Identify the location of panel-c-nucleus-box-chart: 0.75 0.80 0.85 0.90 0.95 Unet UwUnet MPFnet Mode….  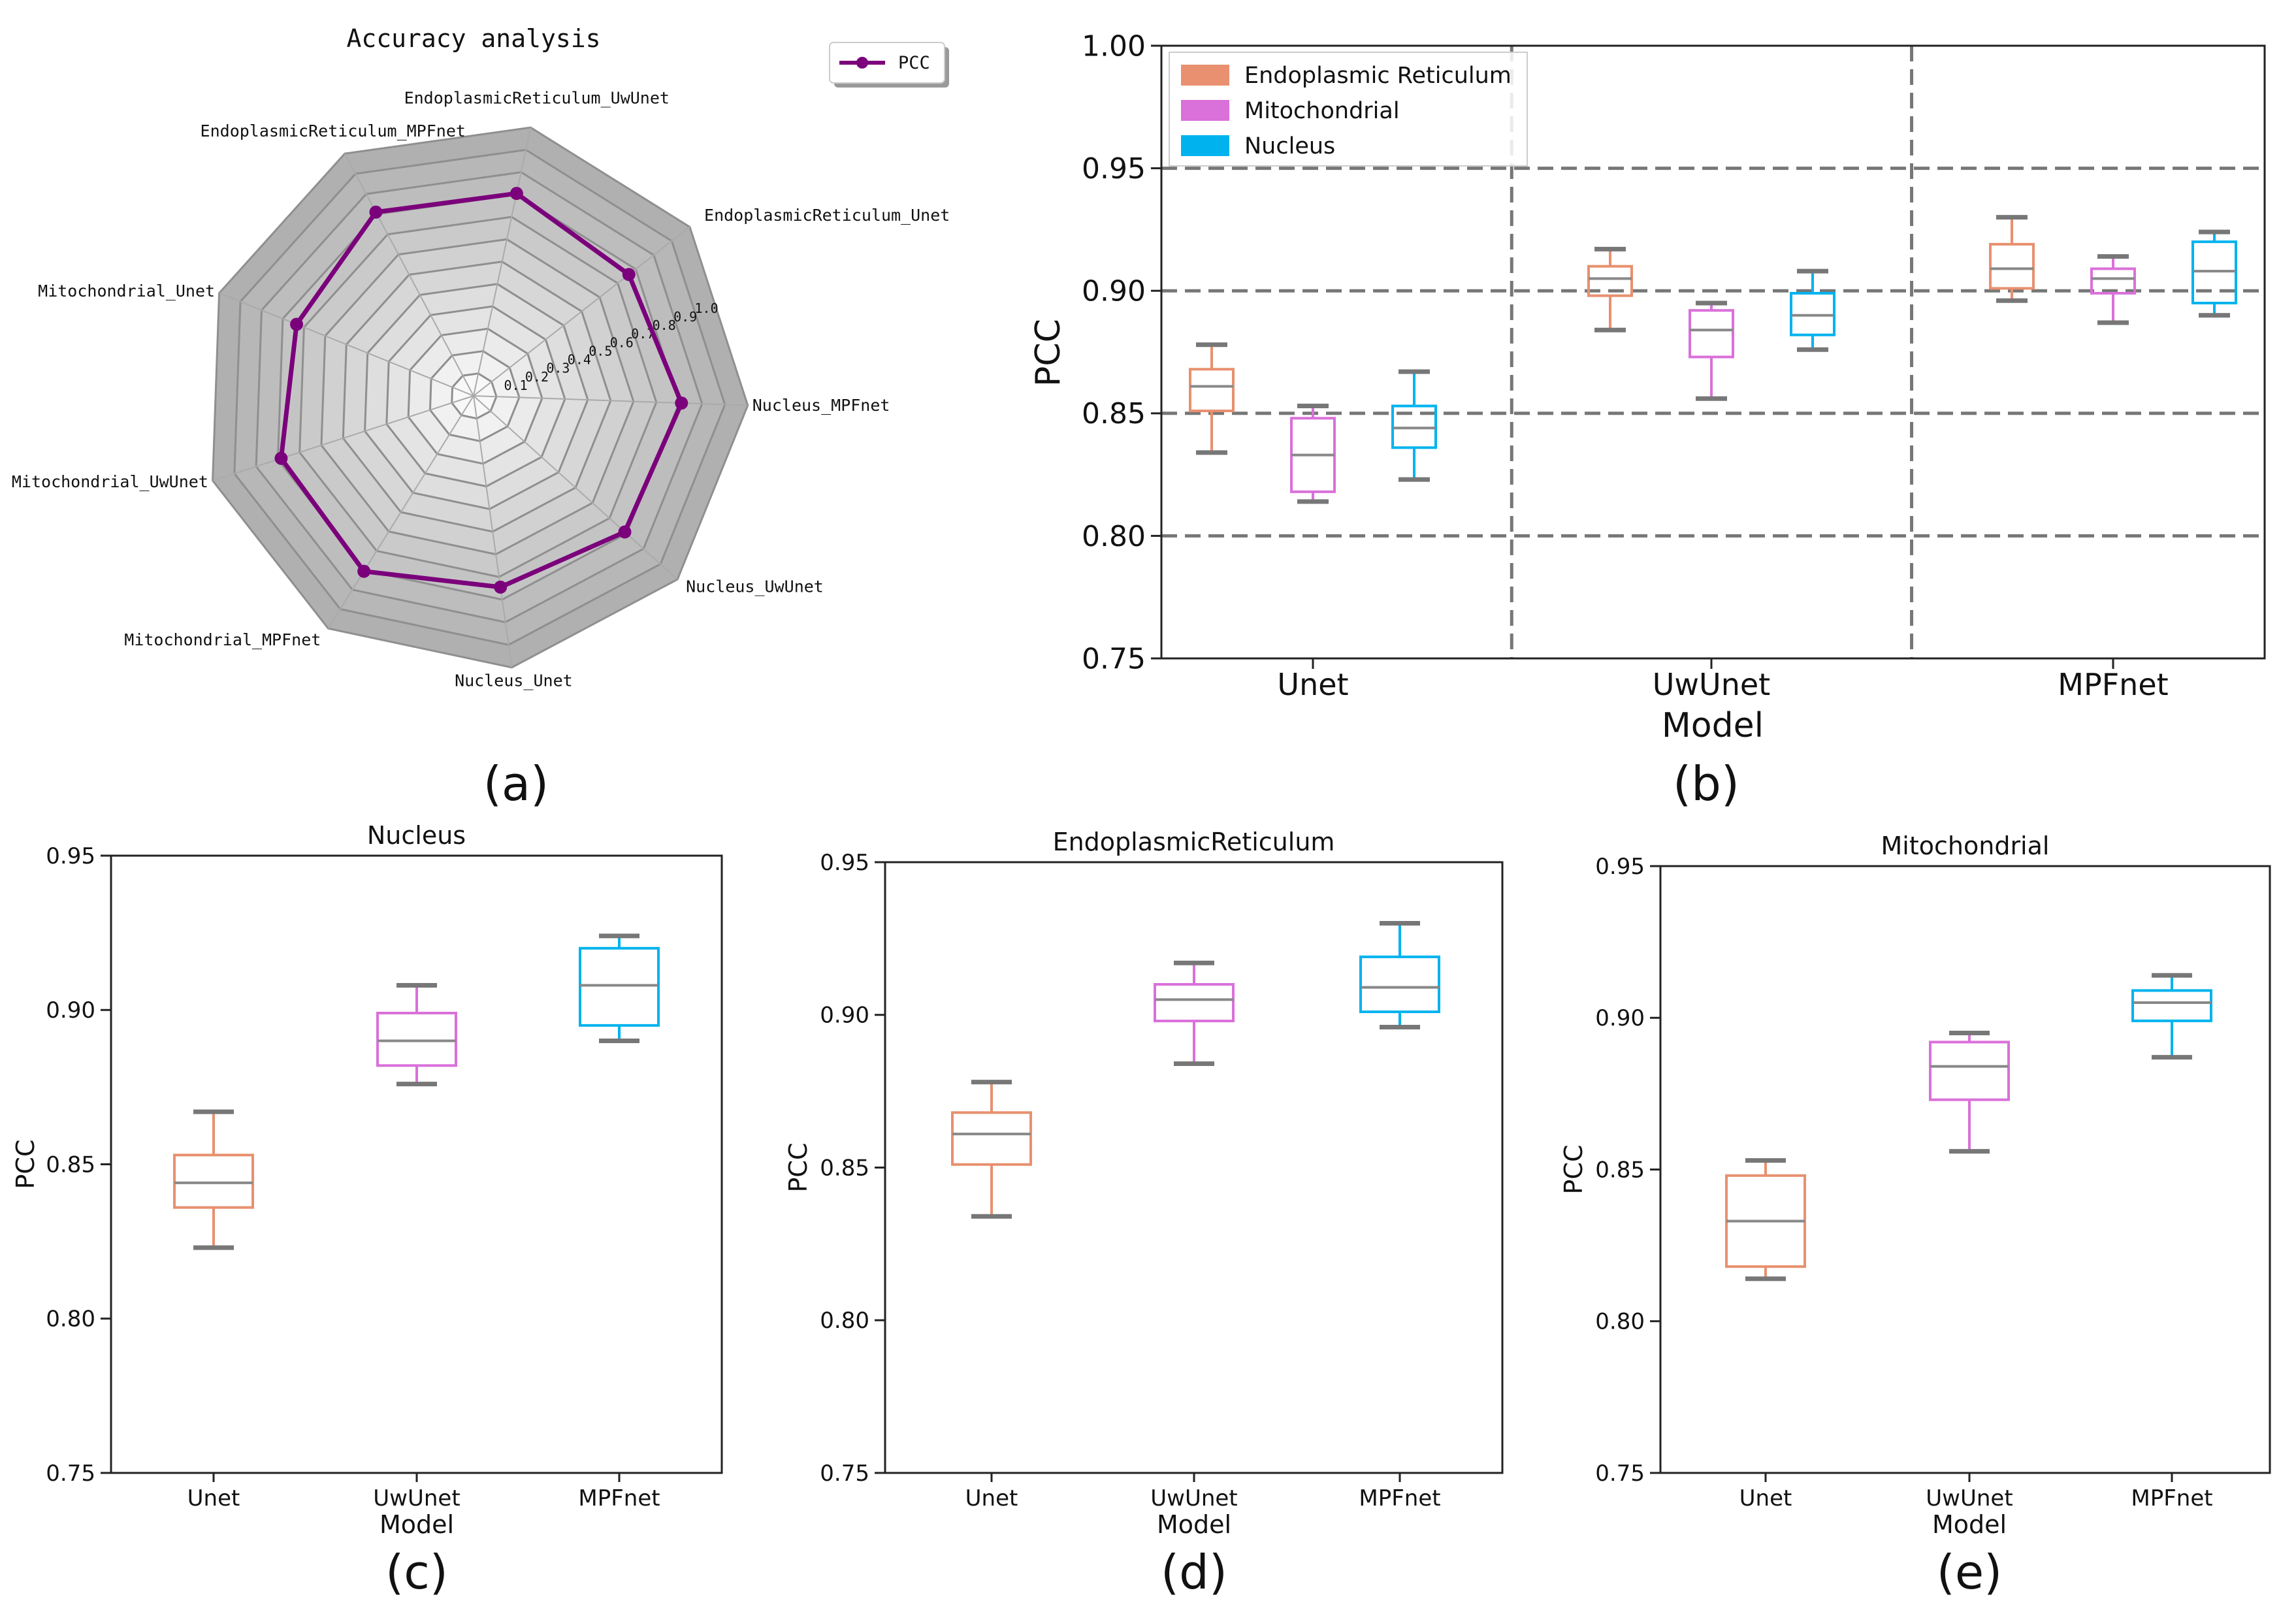
(367, 1210).